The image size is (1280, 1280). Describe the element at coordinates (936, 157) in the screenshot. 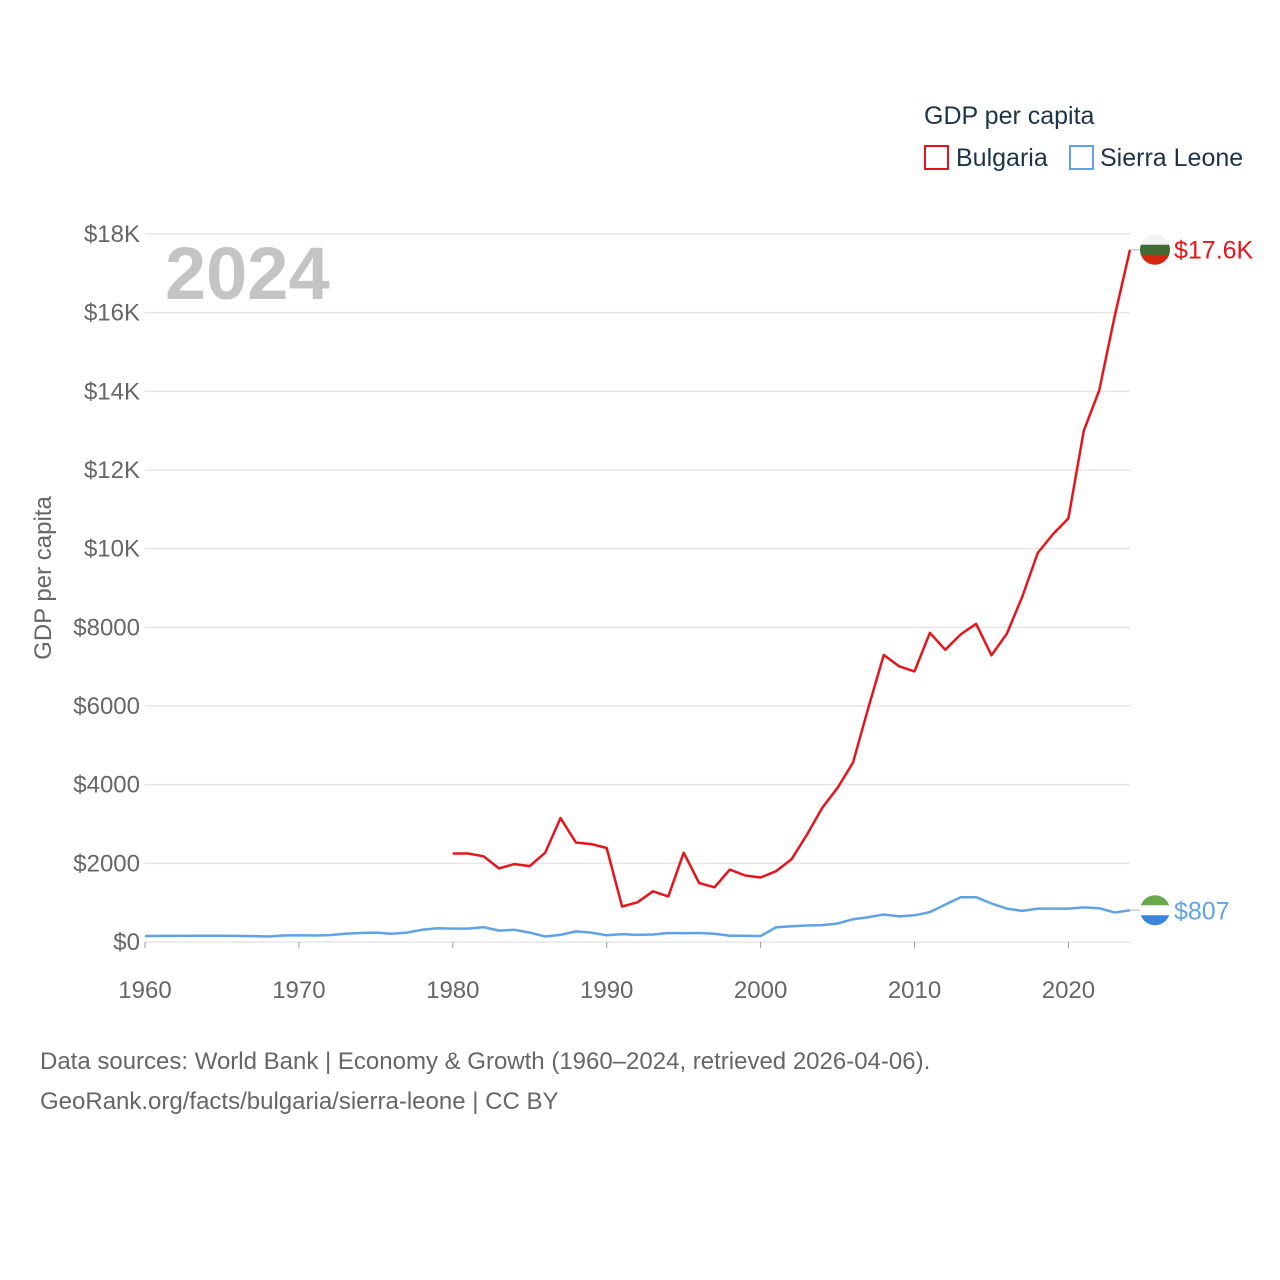

I see `legend-swatch-bulgaria` at that location.